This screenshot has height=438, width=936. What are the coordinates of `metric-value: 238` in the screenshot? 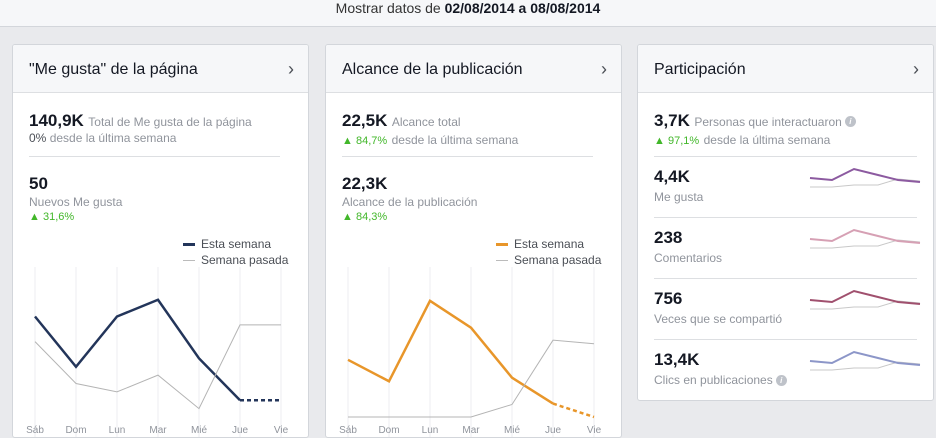 It's located at (668, 237).